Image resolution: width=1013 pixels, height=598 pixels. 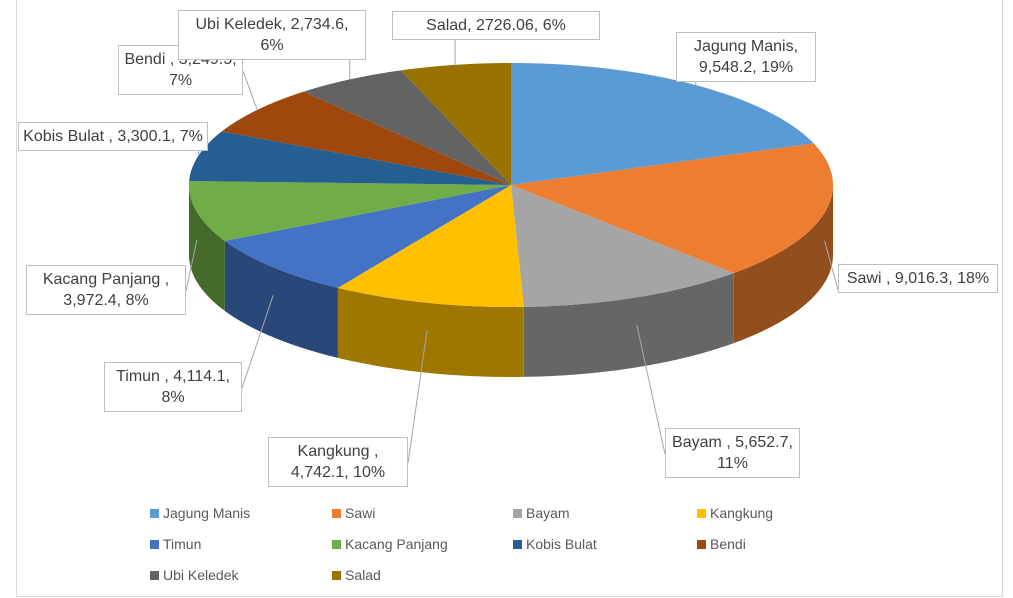 I want to click on data-label: Kobis Bulat , 3,300.1, 7%, so click(x=113, y=136).